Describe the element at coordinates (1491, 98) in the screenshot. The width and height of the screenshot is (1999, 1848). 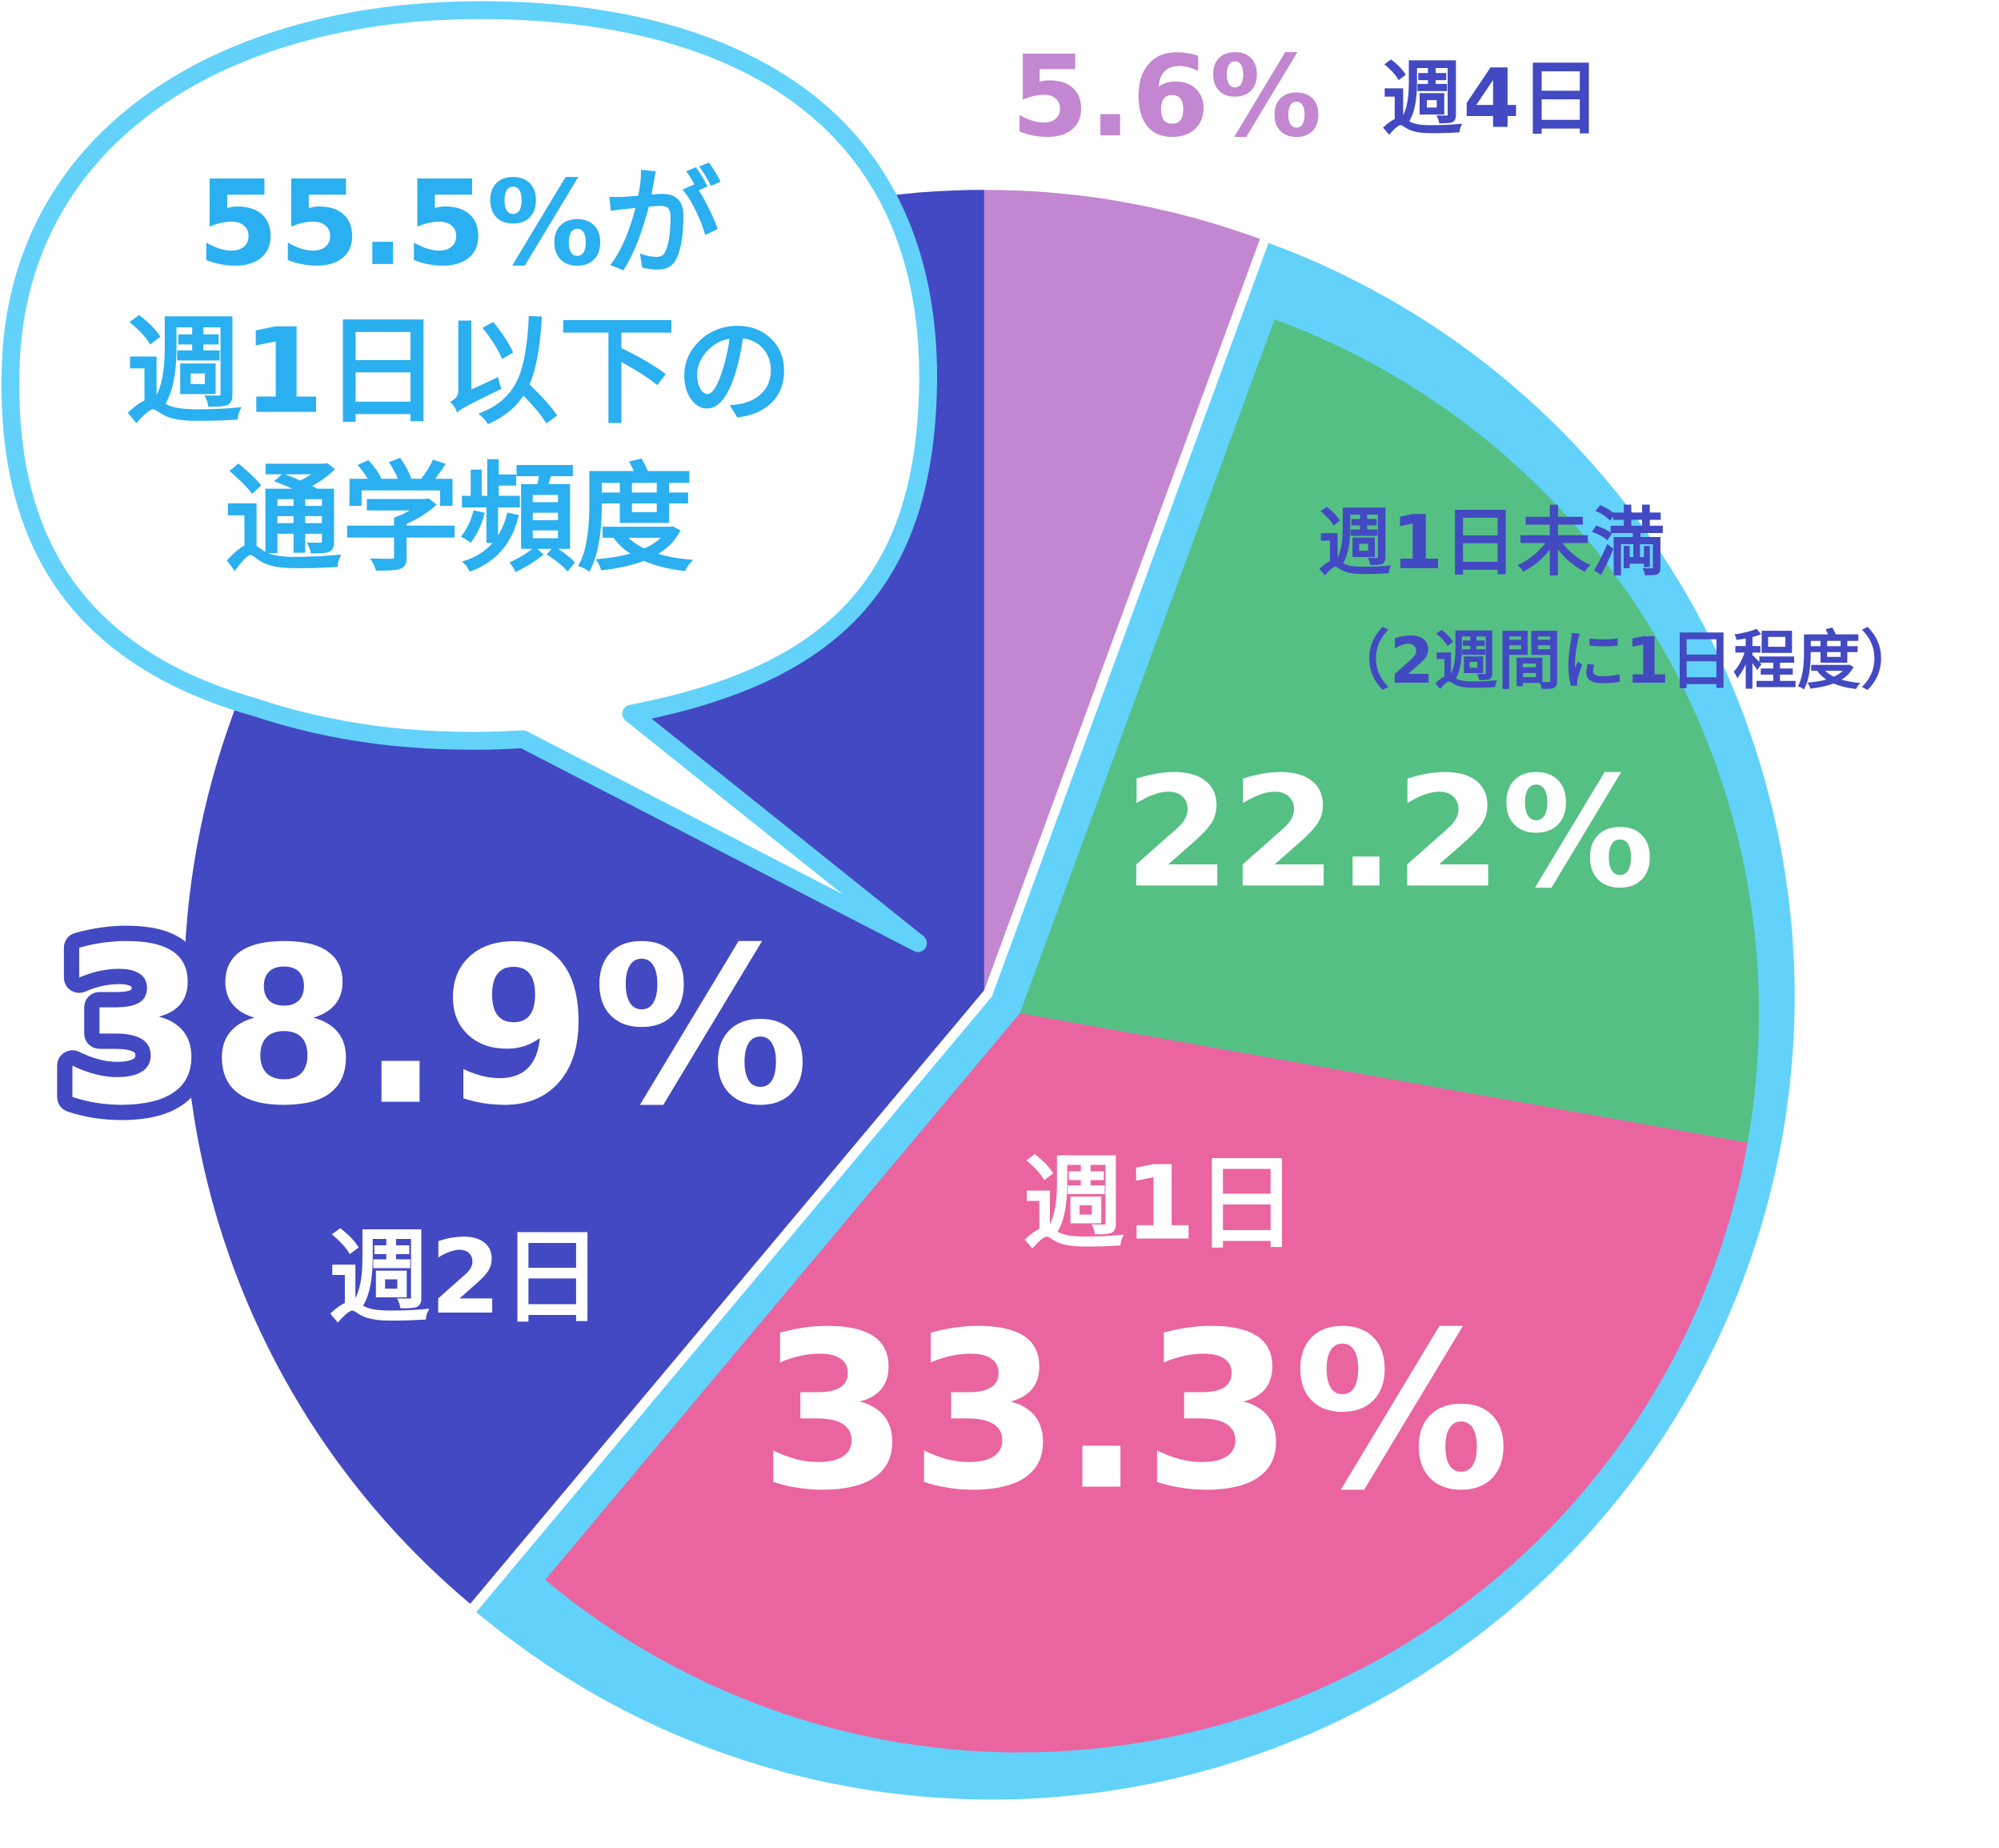
I see `category-label: 週4日` at that location.